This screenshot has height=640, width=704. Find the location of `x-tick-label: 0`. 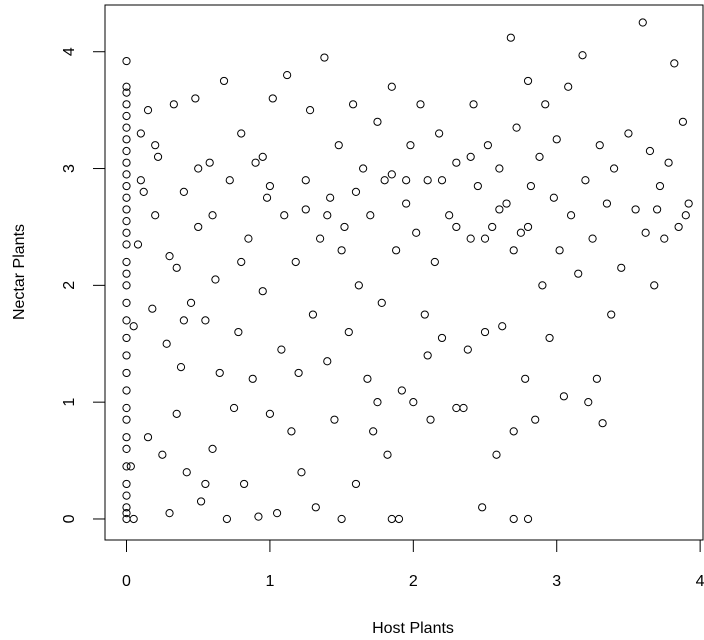

x-tick-label: 0 is located at coordinates (126, 581).